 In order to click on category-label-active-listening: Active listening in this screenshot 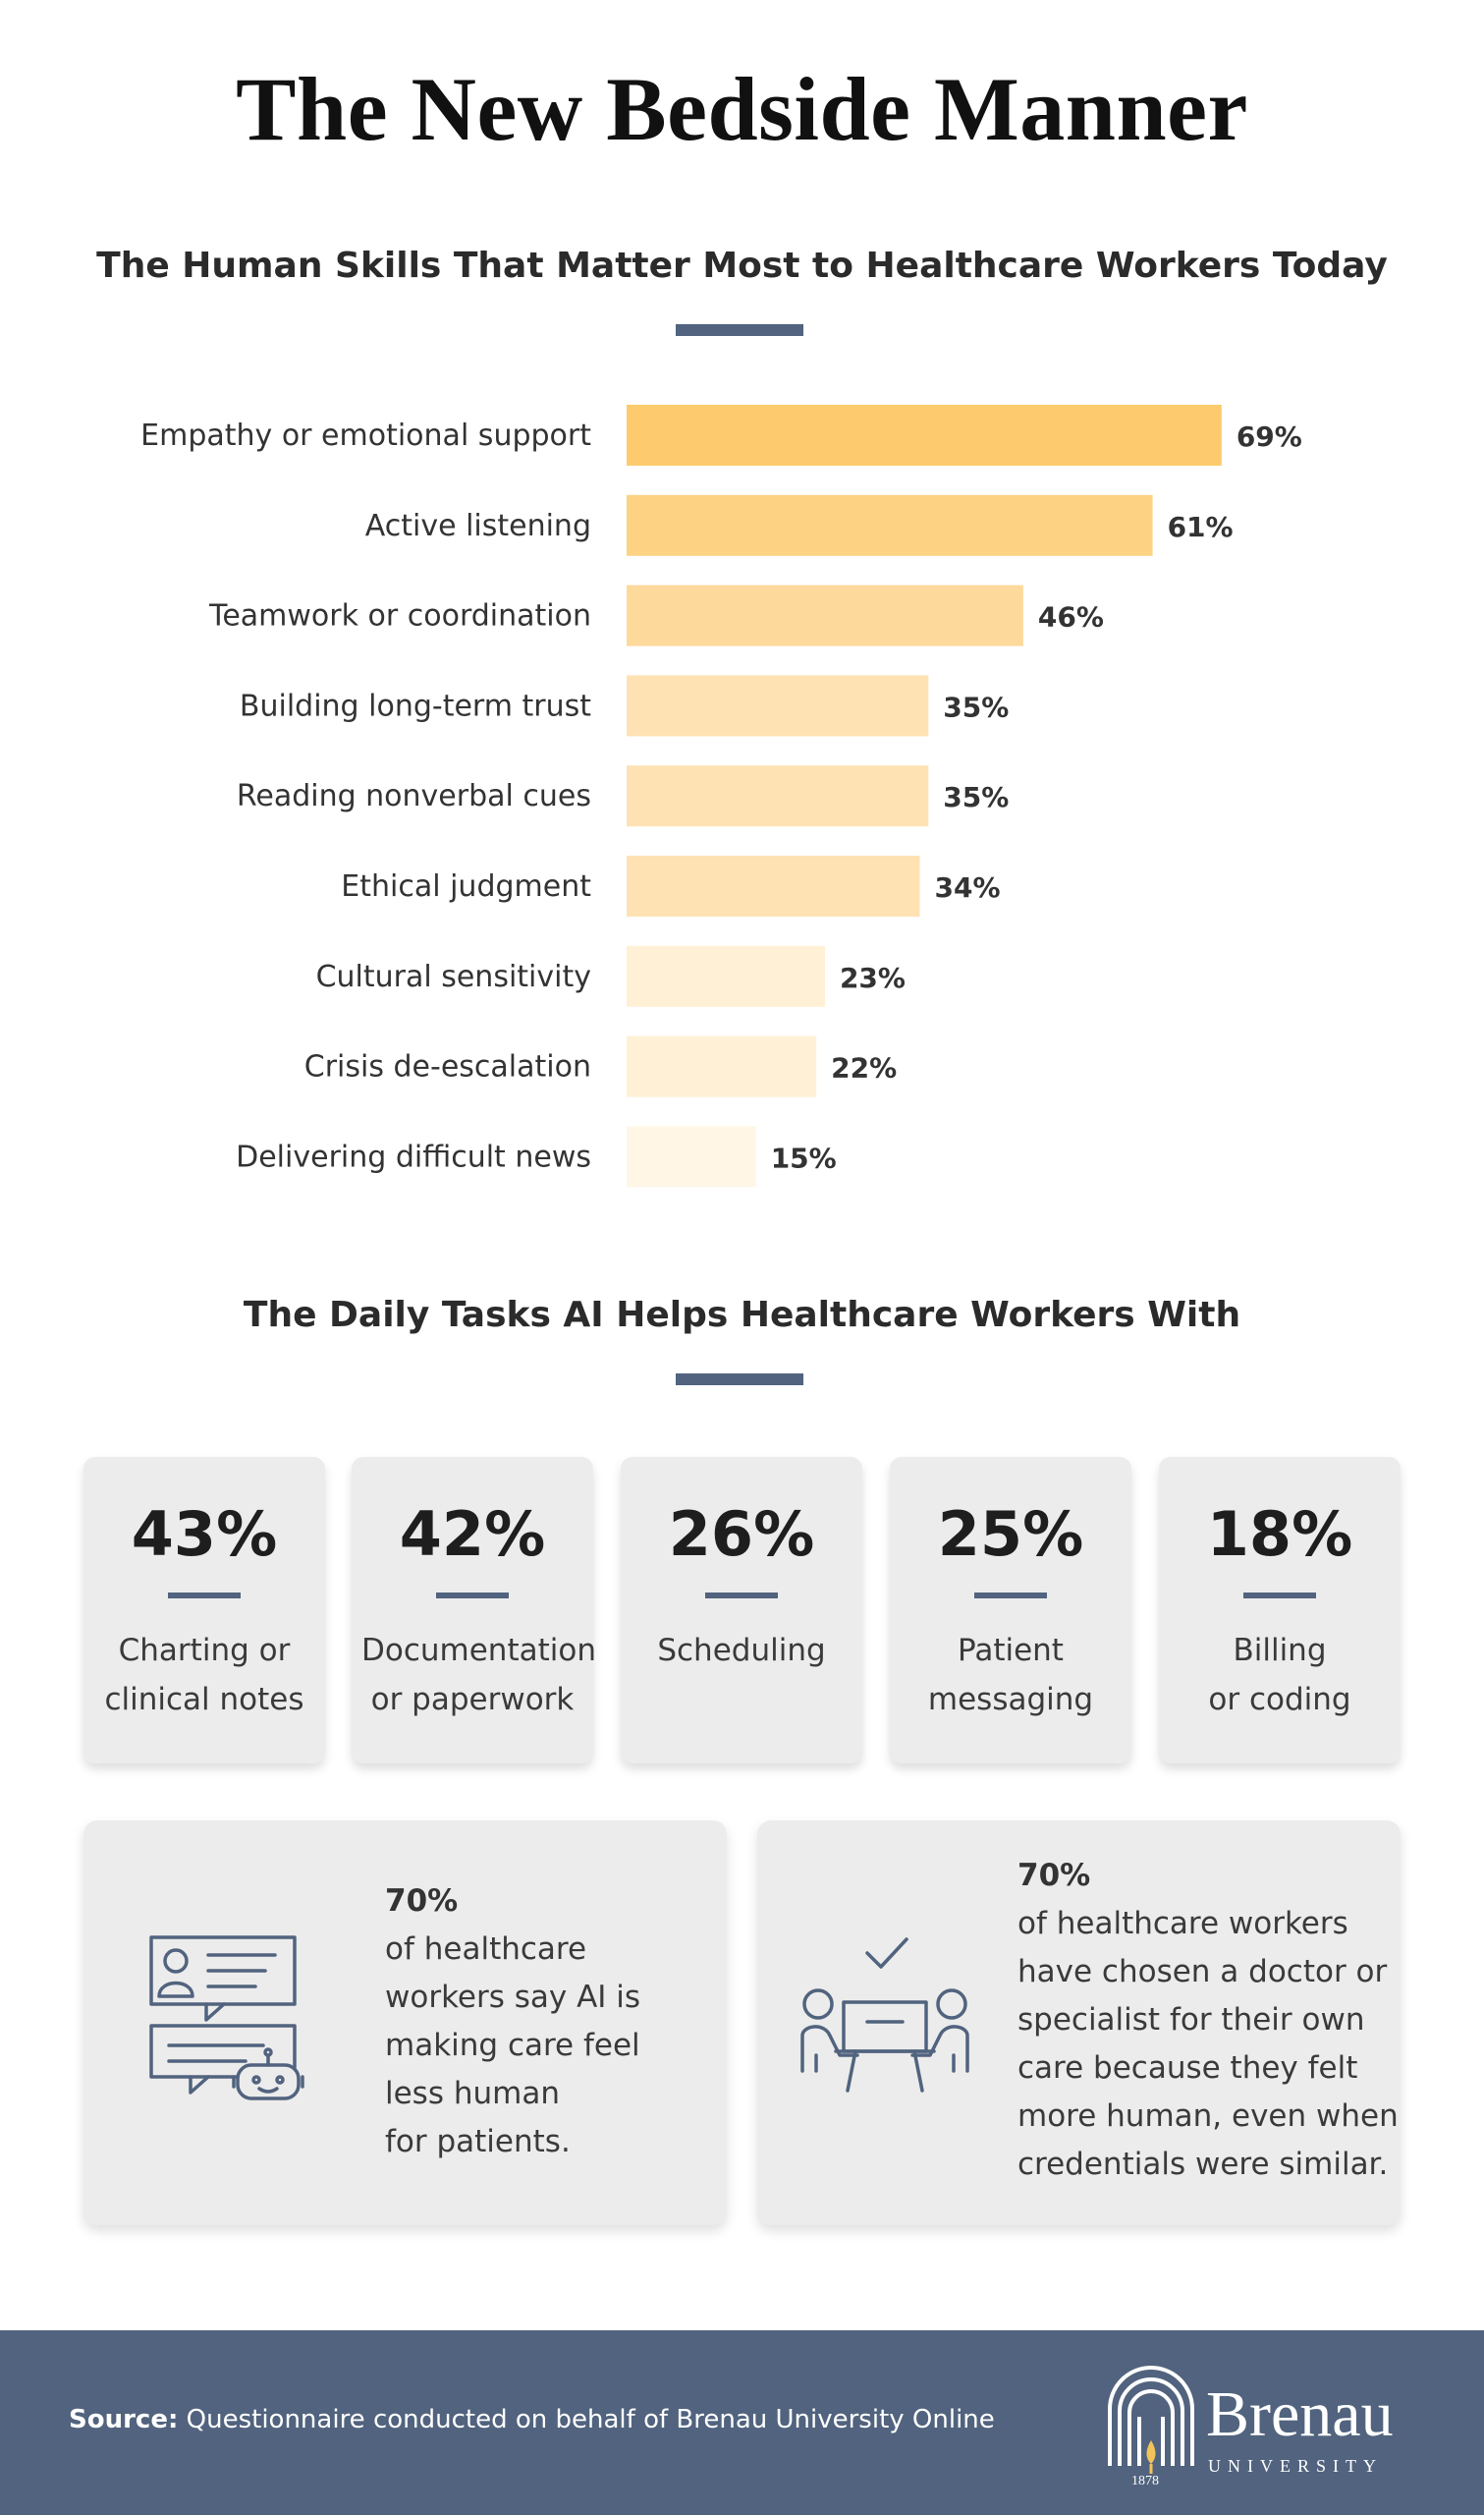, I will do `click(478, 526)`.